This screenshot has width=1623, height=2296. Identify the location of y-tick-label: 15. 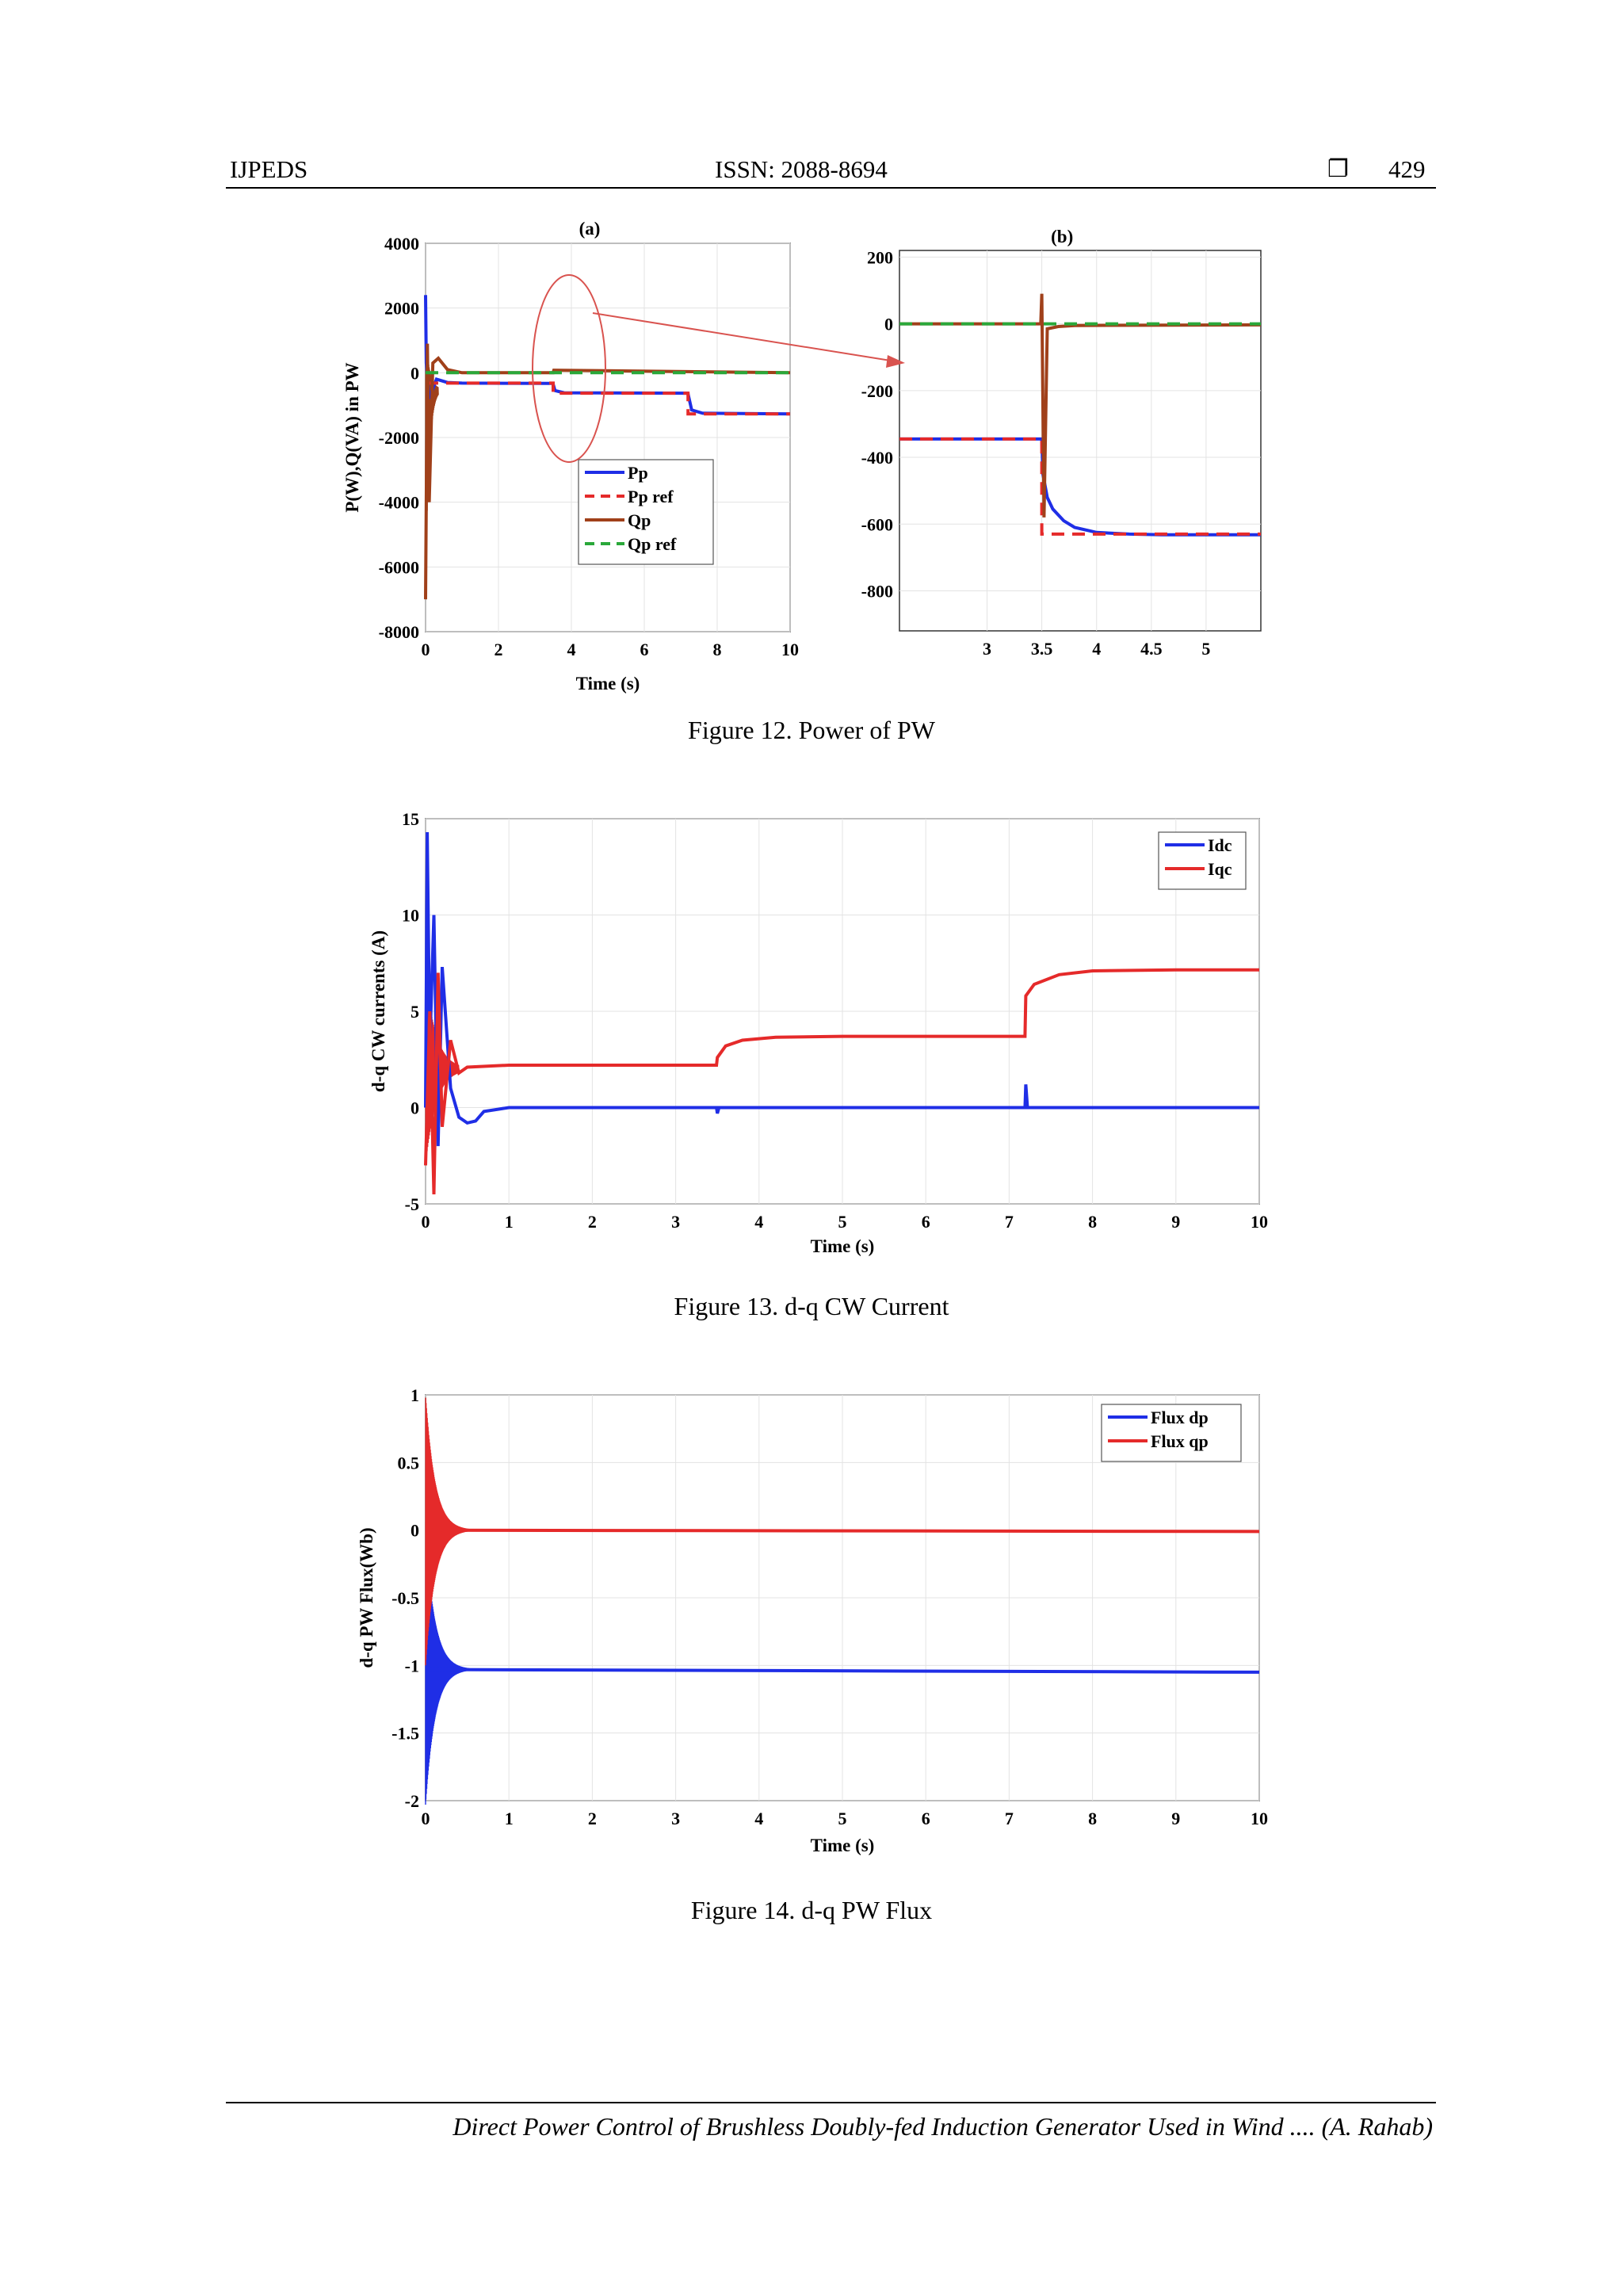
(411, 819).